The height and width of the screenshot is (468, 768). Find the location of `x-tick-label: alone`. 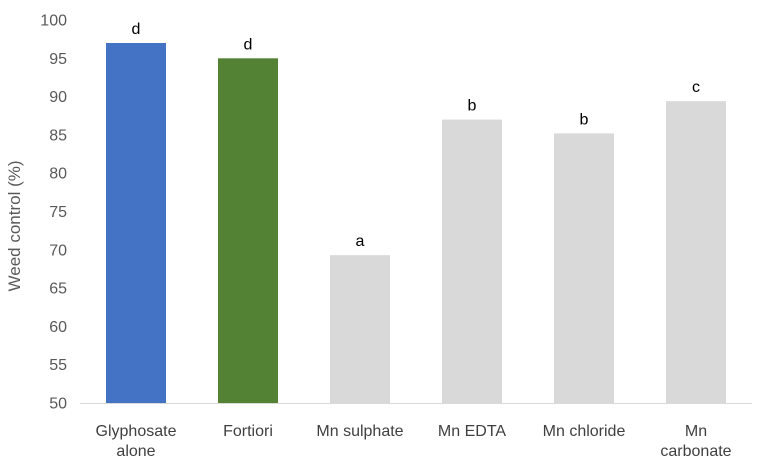

x-tick-label: alone is located at coordinates (135, 451).